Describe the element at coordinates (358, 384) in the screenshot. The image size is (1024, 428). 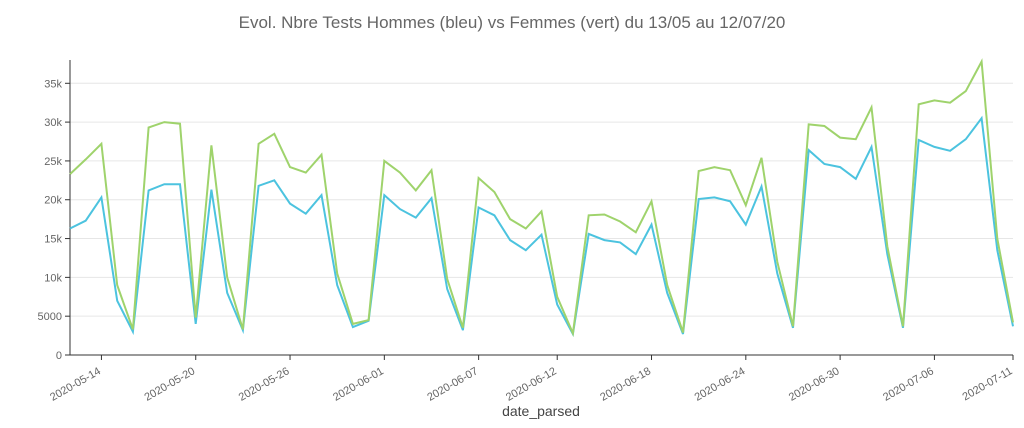
I see `x-tick-label: 2020-06-01` at that location.